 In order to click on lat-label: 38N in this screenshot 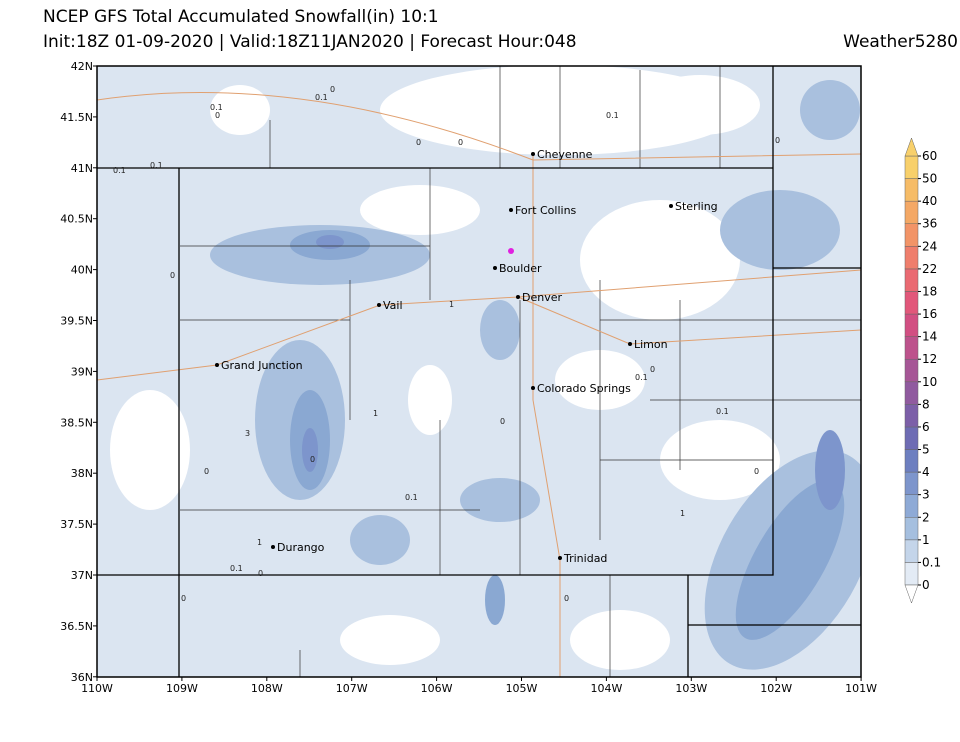, I will do `click(82, 473)`.